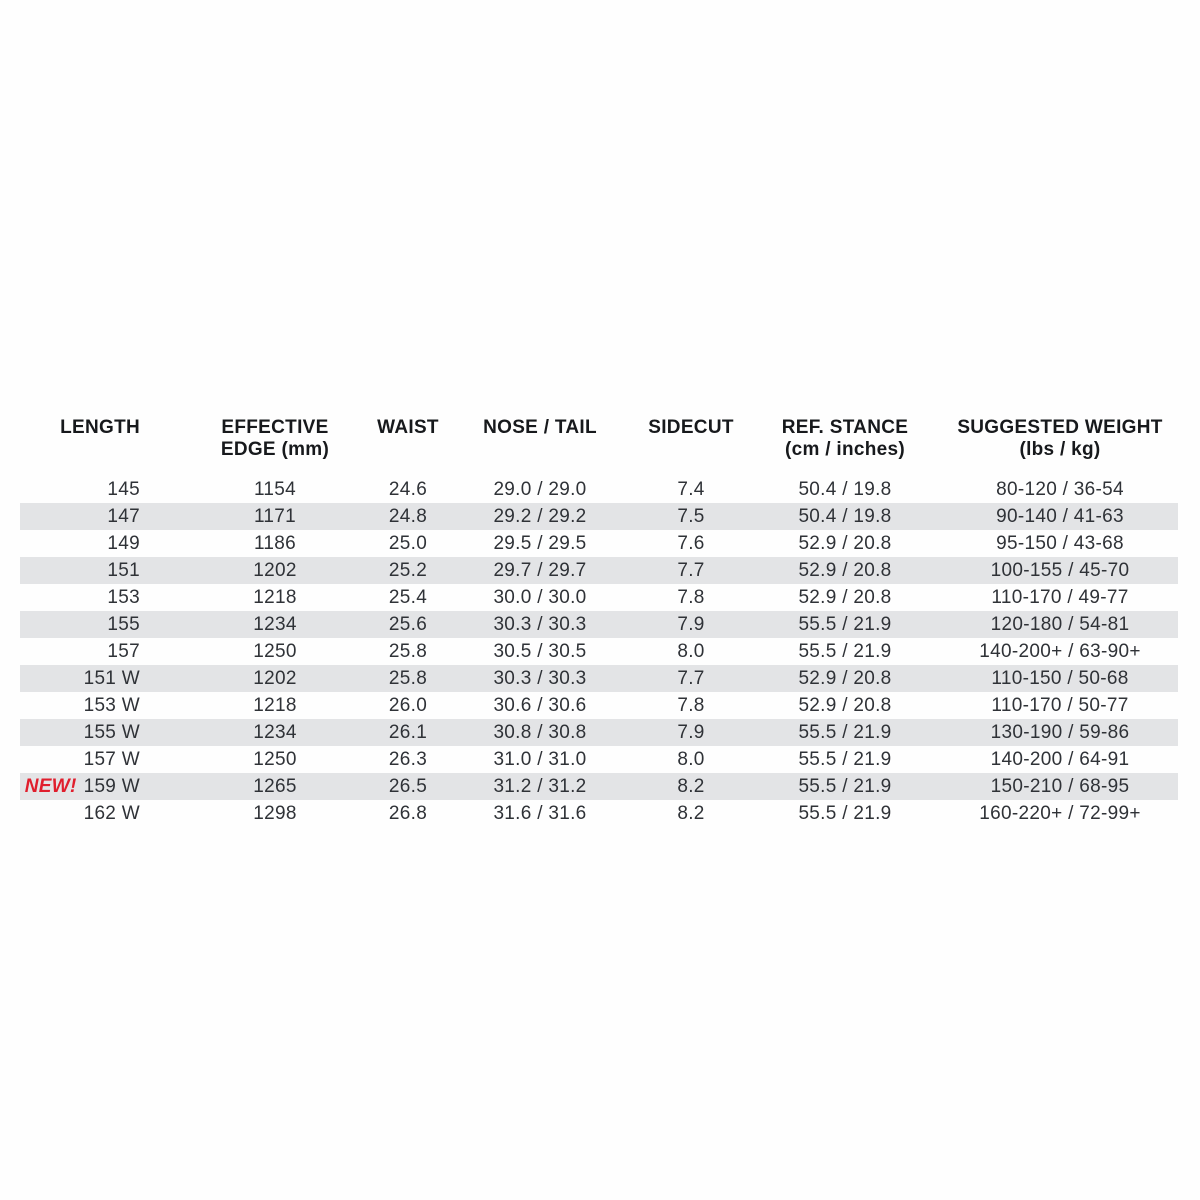  Describe the element at coordinates (691, 516) in the screenshot. I see `cell-sidecut: 7.5` at that location.